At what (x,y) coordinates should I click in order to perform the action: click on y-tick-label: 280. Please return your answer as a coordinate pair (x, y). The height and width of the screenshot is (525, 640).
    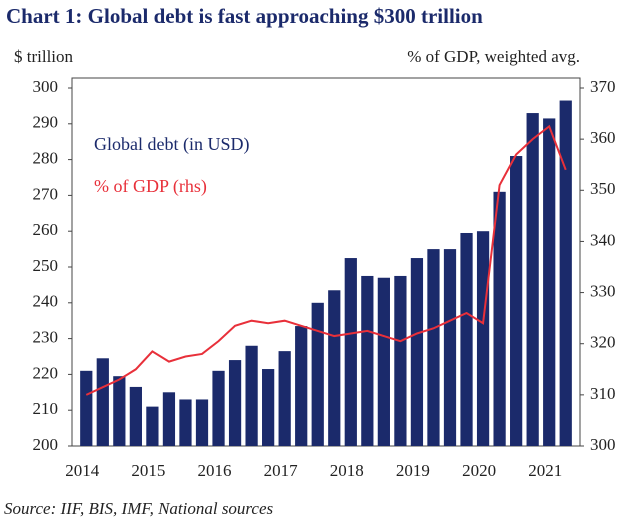
    Looking at the image, I should click on (46, 158).